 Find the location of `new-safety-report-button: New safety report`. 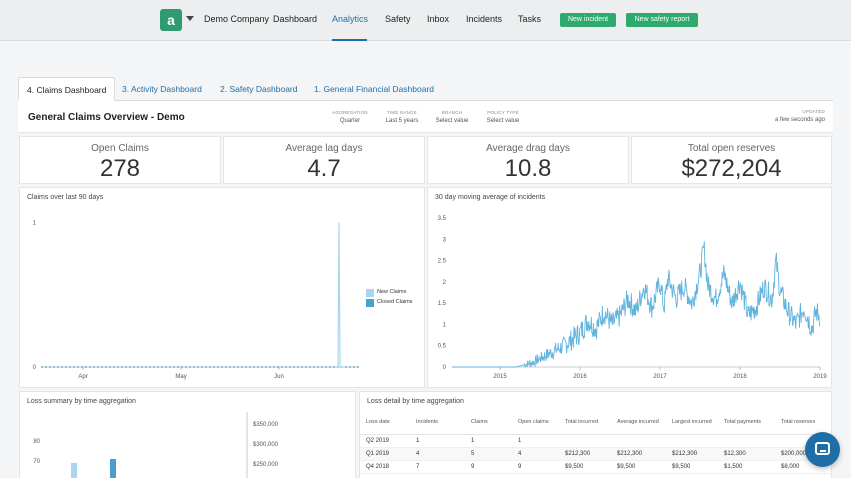

new-safety-report-button: New safety report is located at coordinates (662, 20).